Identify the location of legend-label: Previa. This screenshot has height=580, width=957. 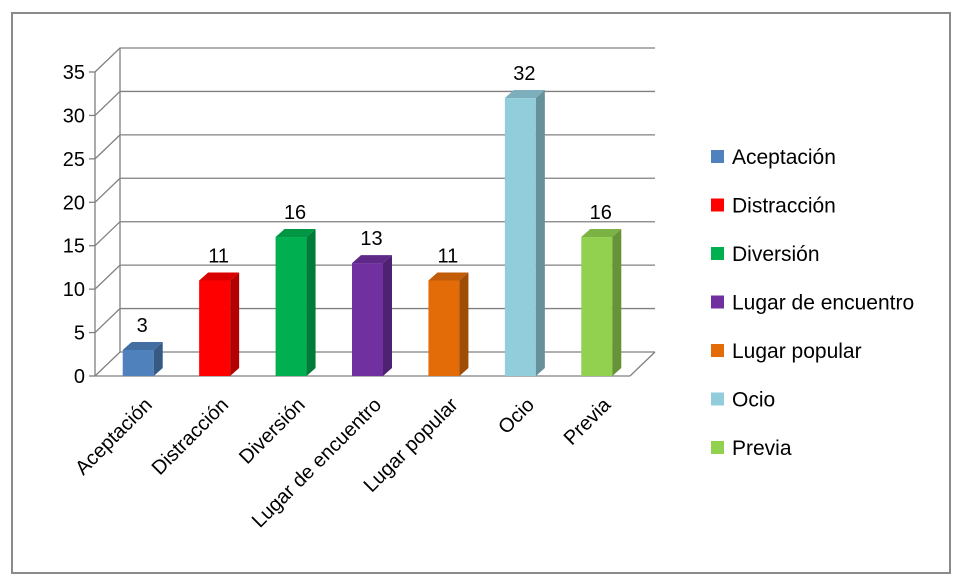
(762, 448).